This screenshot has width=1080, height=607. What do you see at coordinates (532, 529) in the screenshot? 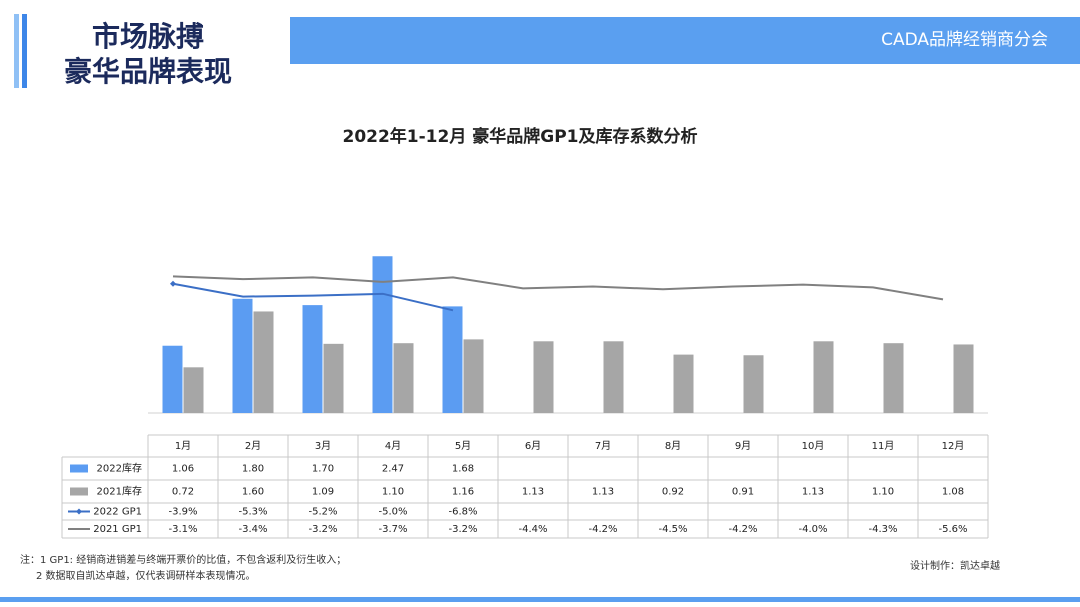
I see `data-label: -4.4%` at bounding box center [532, 529].